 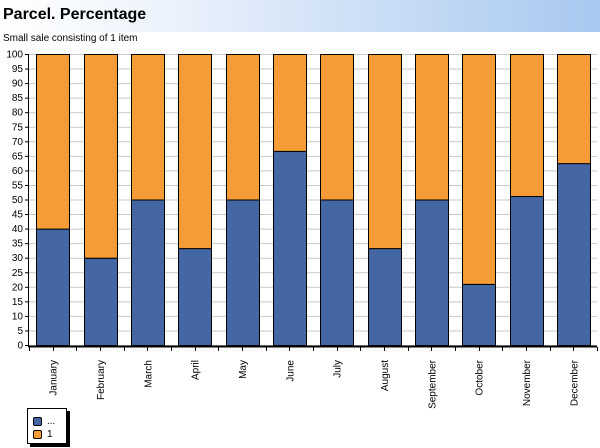 What do you see at coordinates (243, 369) in the screenshot?
I see `x-tick-label-may: May` at bounding box center [243, 369].